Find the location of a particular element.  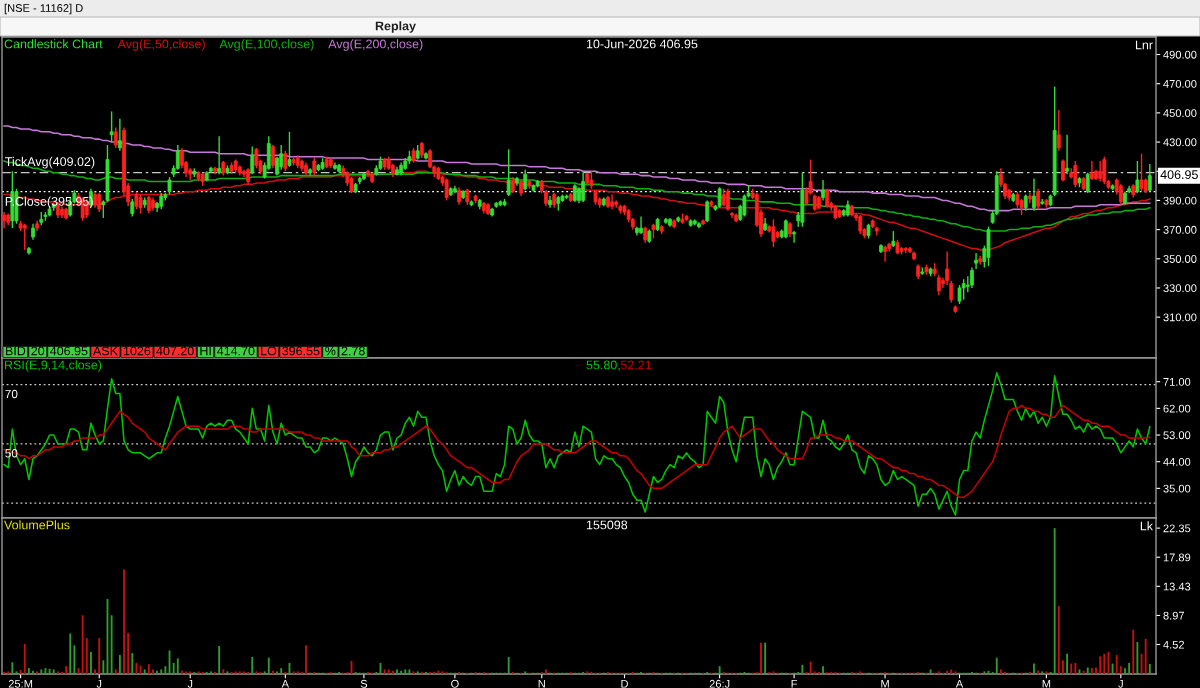

y-tick-label: 53.00 is located at coordinates (1177, 435).